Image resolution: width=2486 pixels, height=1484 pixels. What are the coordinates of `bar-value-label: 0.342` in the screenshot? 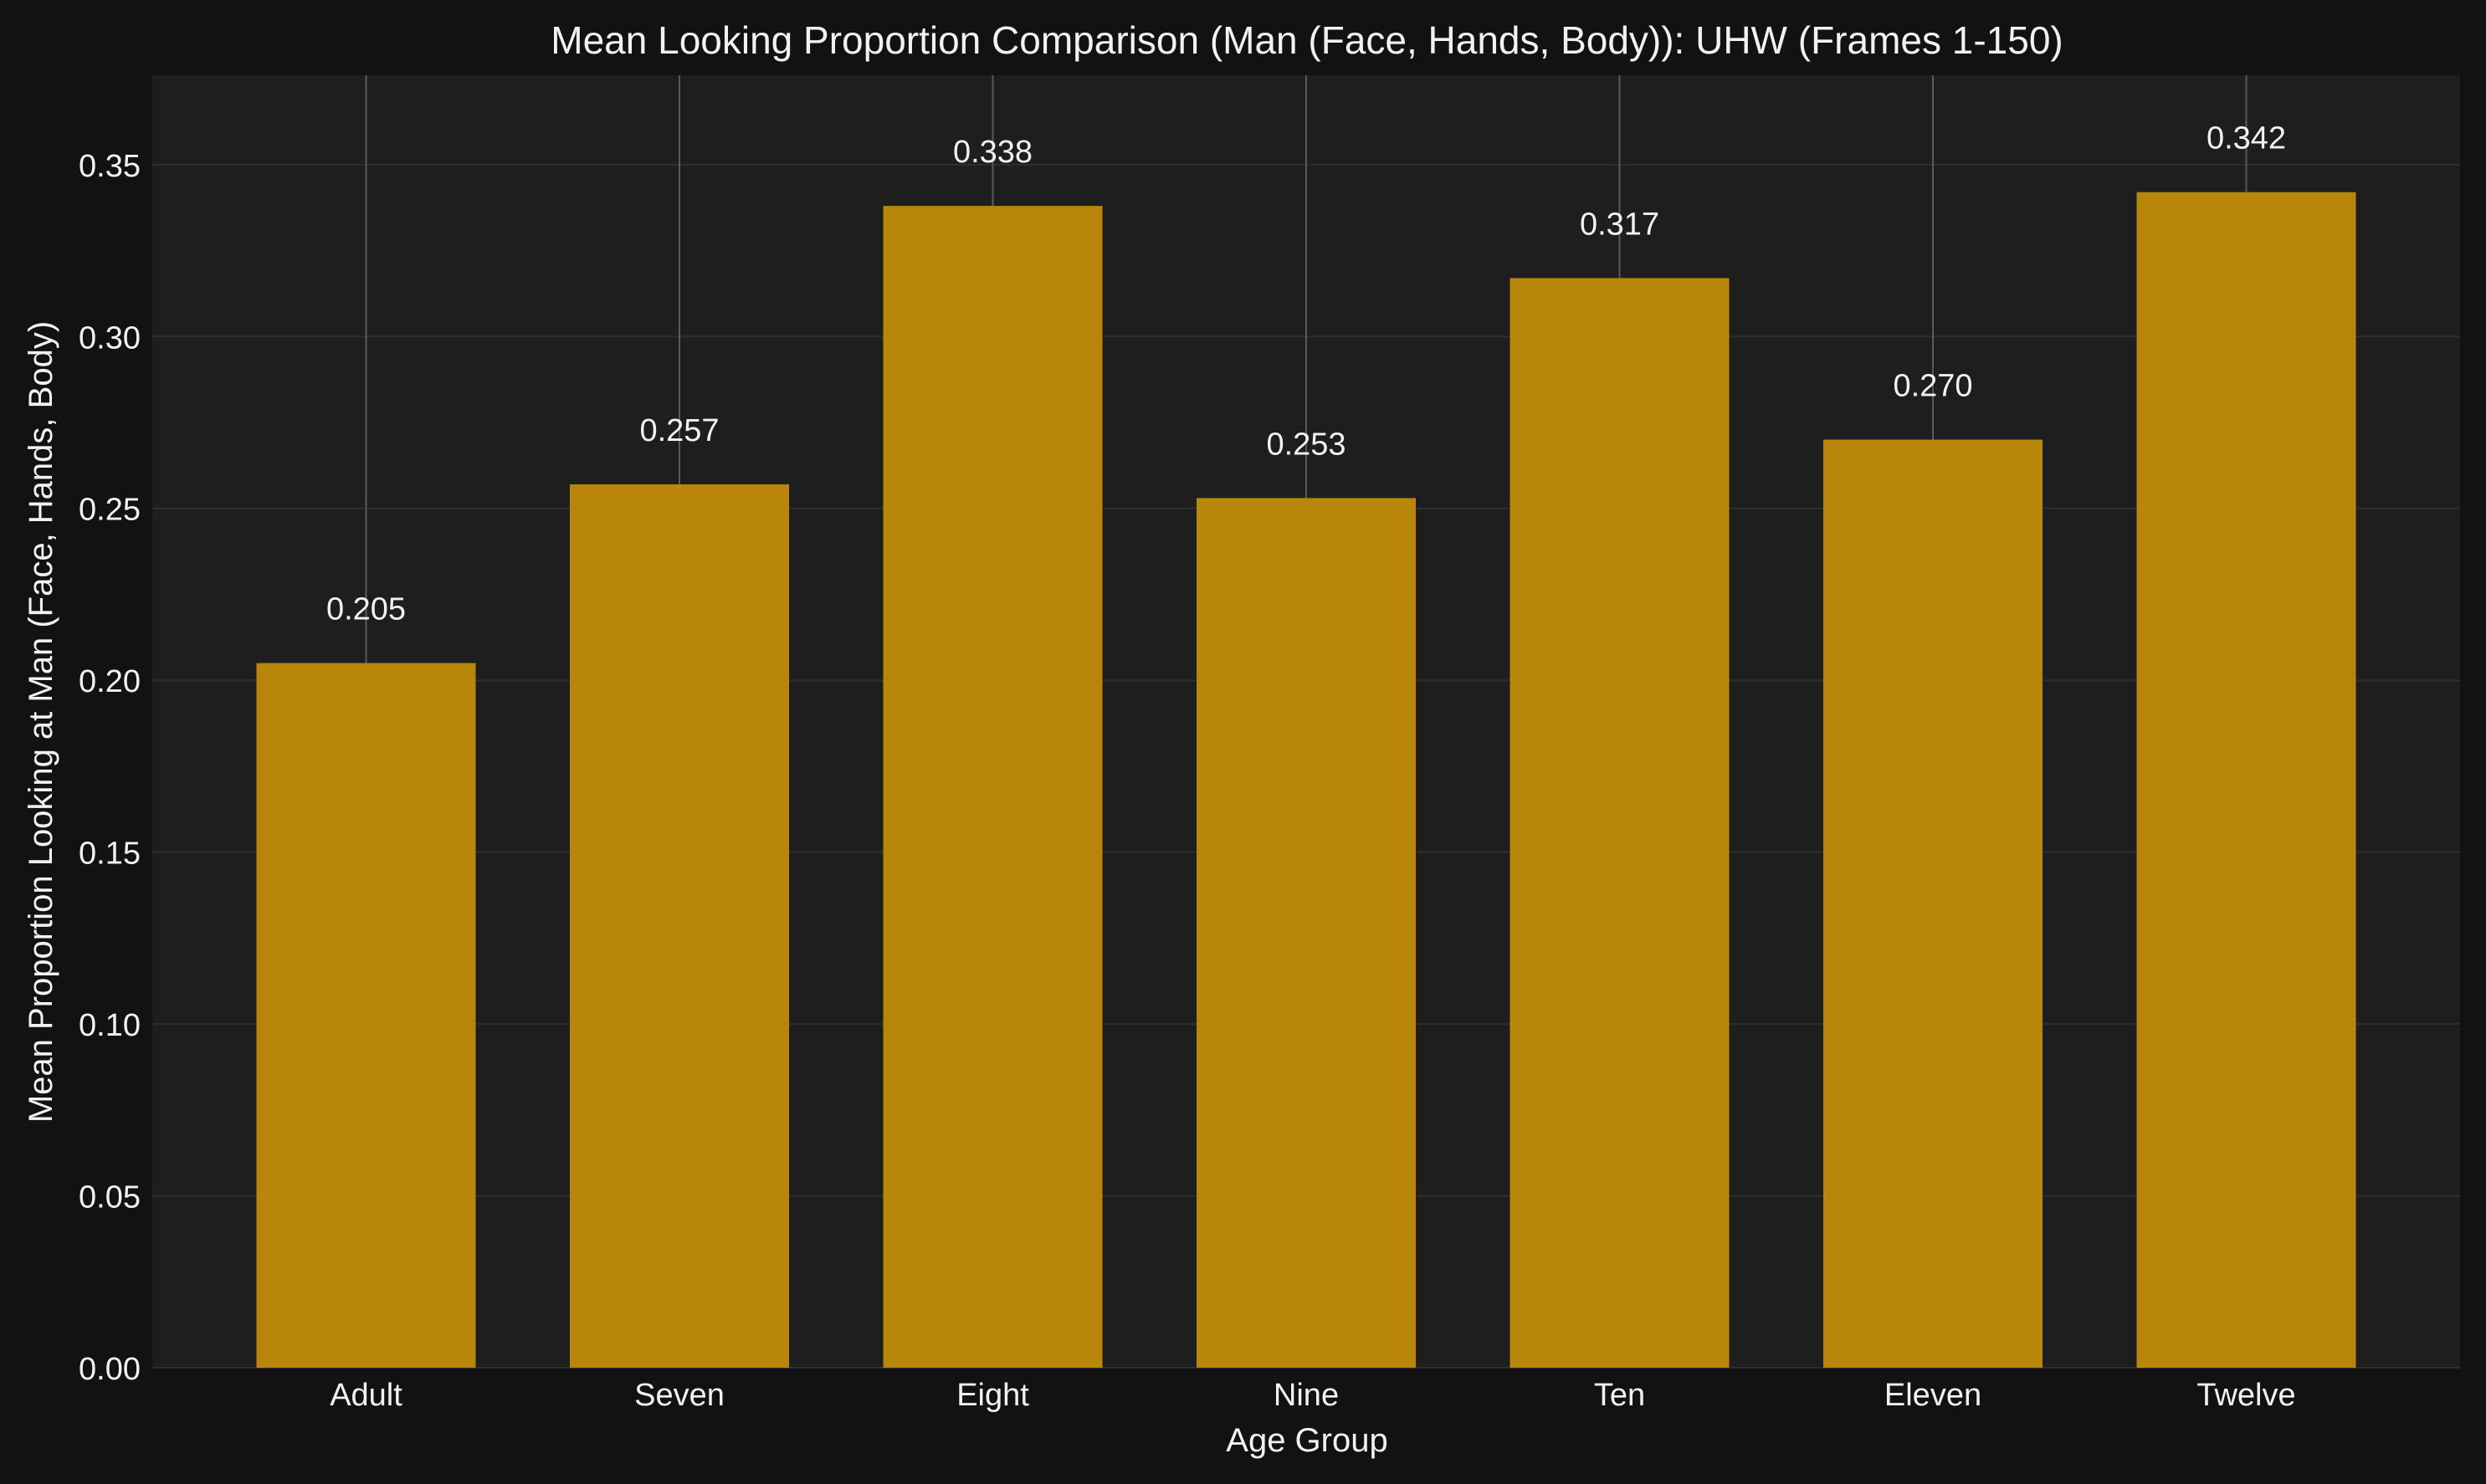 It's located at (2246, 138).